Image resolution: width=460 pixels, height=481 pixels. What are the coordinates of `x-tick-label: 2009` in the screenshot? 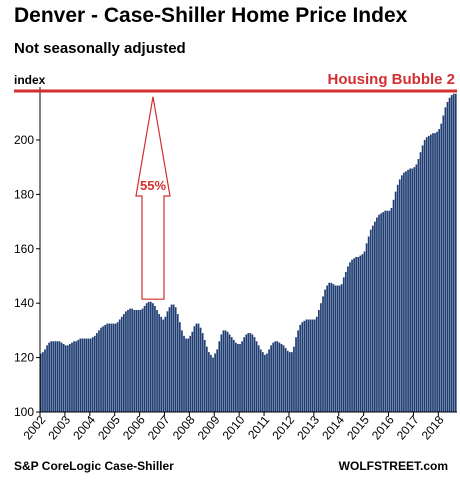 It's located at (209, 428).